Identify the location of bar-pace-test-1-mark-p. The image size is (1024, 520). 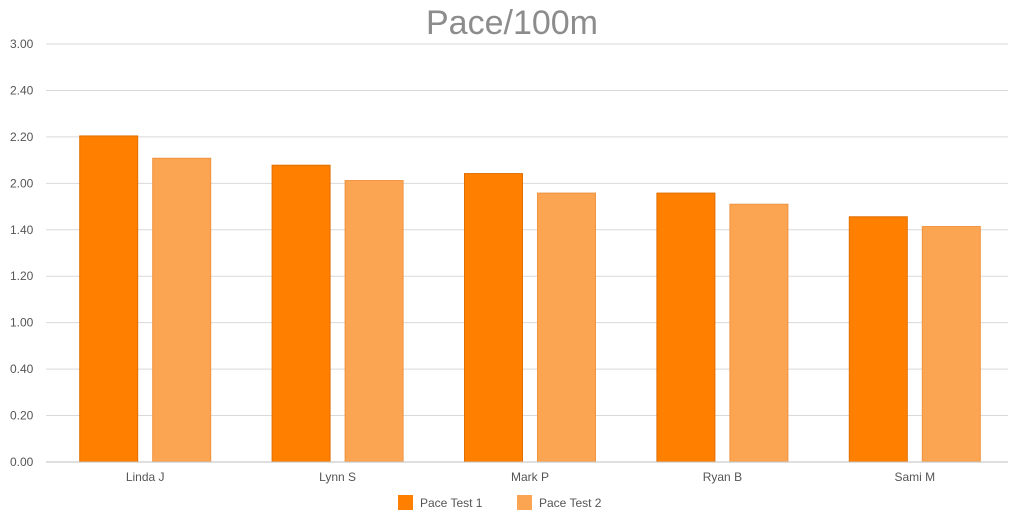
(493, 318).